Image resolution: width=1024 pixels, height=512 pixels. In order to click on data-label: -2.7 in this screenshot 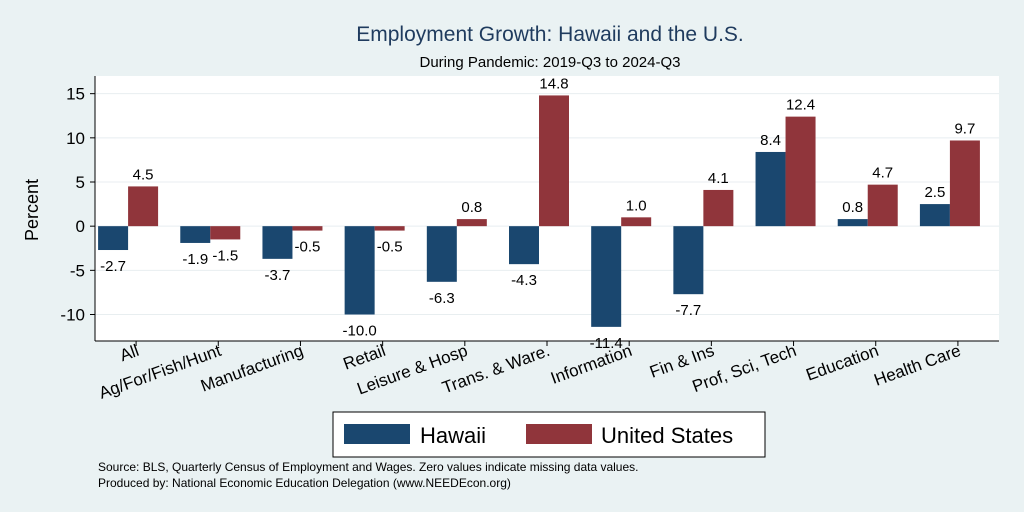, I will do `click(113, 266)`.